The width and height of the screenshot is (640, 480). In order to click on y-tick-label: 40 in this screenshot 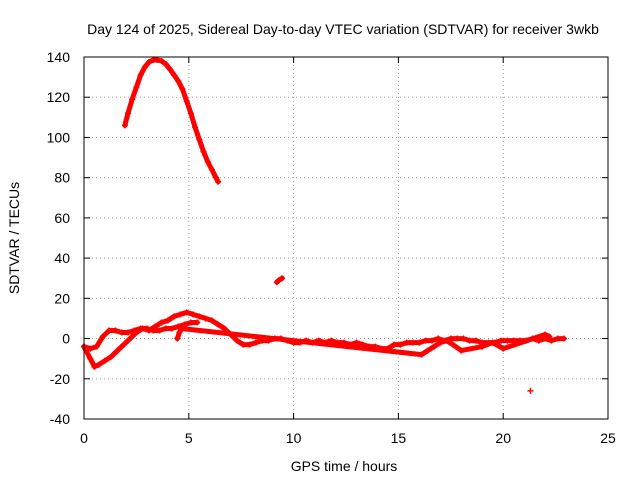, I will do `click(62, 258)`.